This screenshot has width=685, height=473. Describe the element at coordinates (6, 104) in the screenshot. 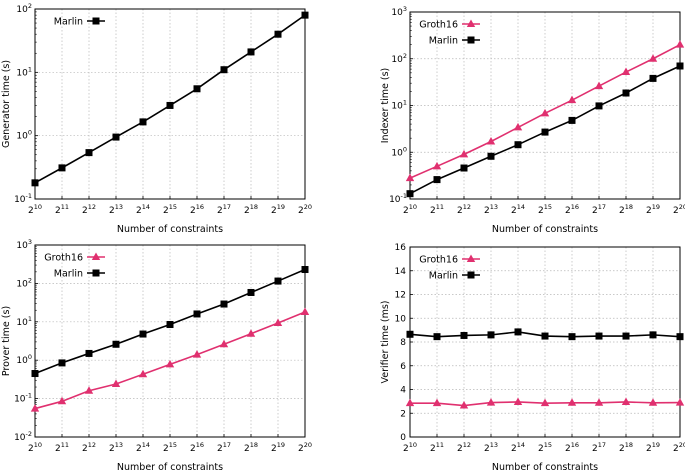

I see `y-axis-label: Generator time (s)` at that location.